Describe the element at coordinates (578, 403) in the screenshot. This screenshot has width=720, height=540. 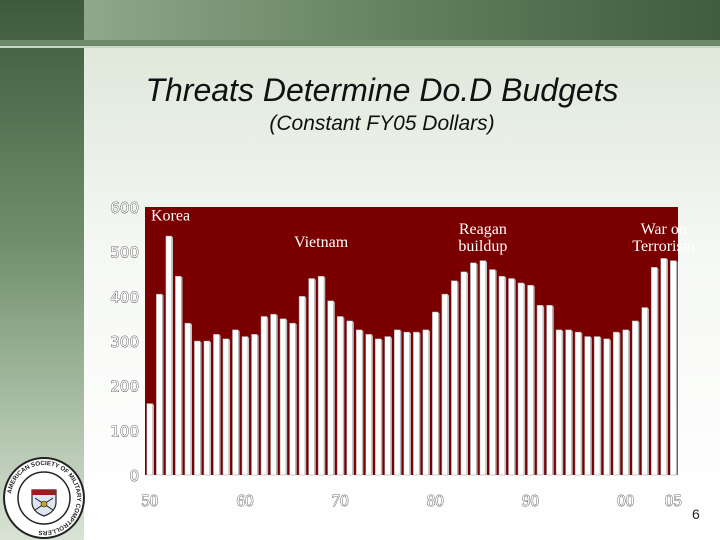
I see `bar-1995` at that location.